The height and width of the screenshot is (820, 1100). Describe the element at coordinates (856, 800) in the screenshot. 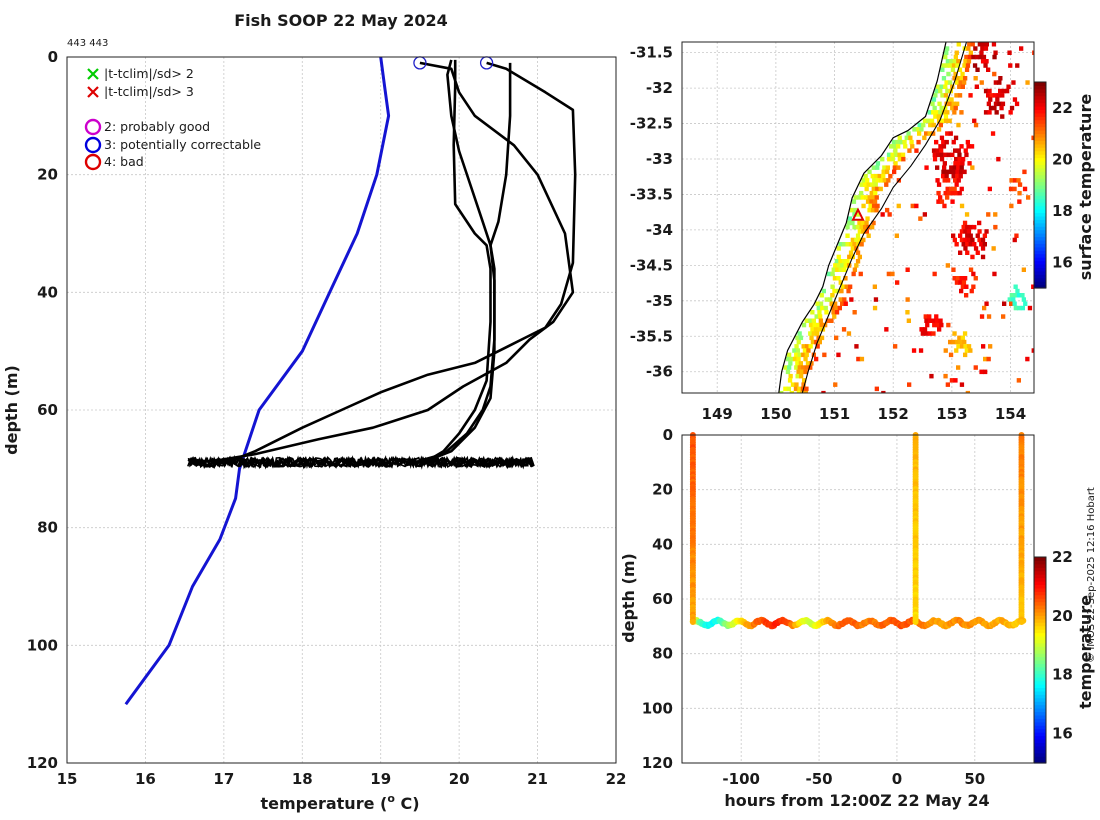

I see `time-depth-xlabel: hours from 12:00Z 22 May 24` at that location.